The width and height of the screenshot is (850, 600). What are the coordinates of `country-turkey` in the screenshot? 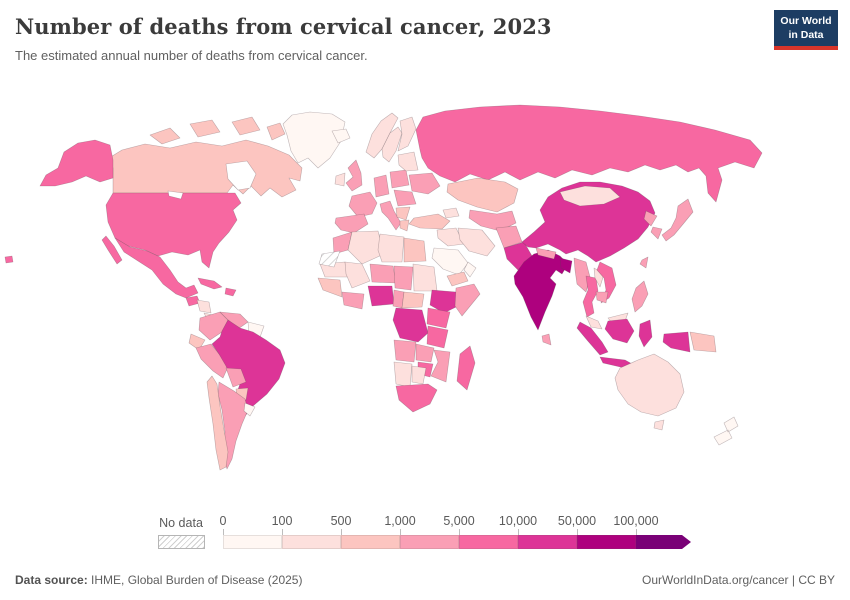 It's located at (429, 221).